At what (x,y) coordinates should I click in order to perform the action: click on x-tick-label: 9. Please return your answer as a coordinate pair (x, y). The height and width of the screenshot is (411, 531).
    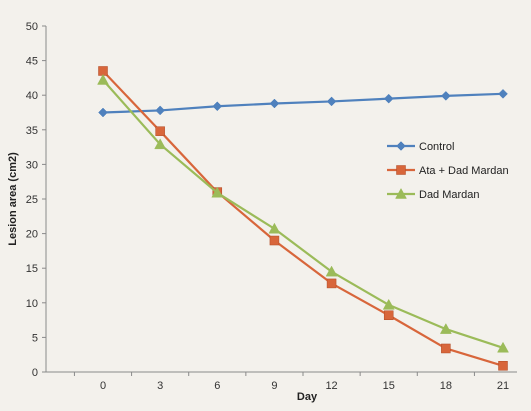
    Looking at the image, I should click on (274, 386).